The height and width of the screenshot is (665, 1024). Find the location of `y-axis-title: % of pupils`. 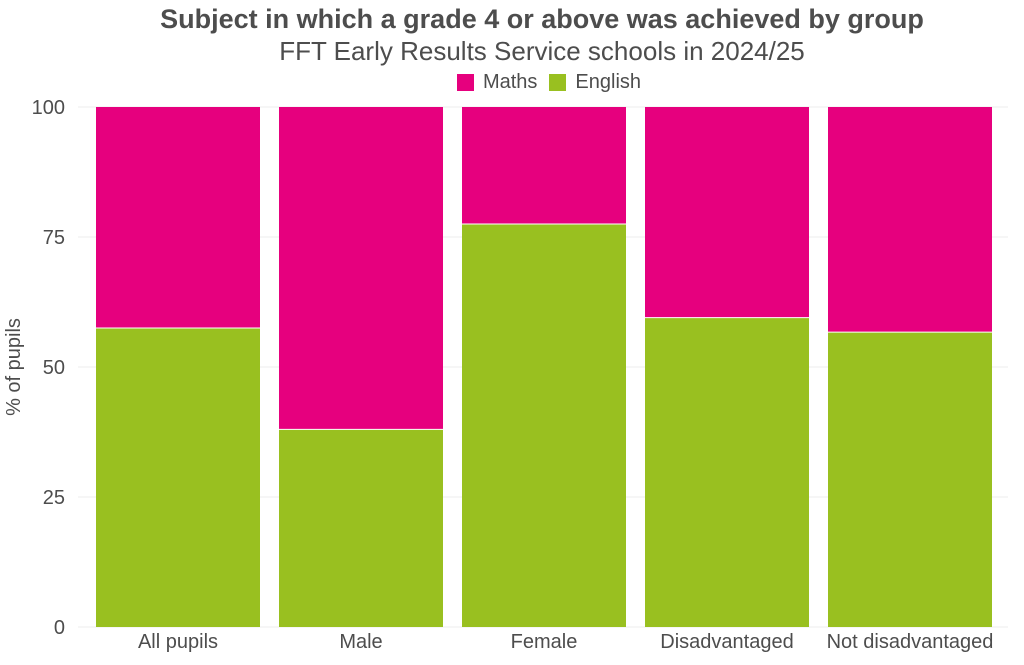

y-axis-title: % of pupils is located at coordinates (14, 367).